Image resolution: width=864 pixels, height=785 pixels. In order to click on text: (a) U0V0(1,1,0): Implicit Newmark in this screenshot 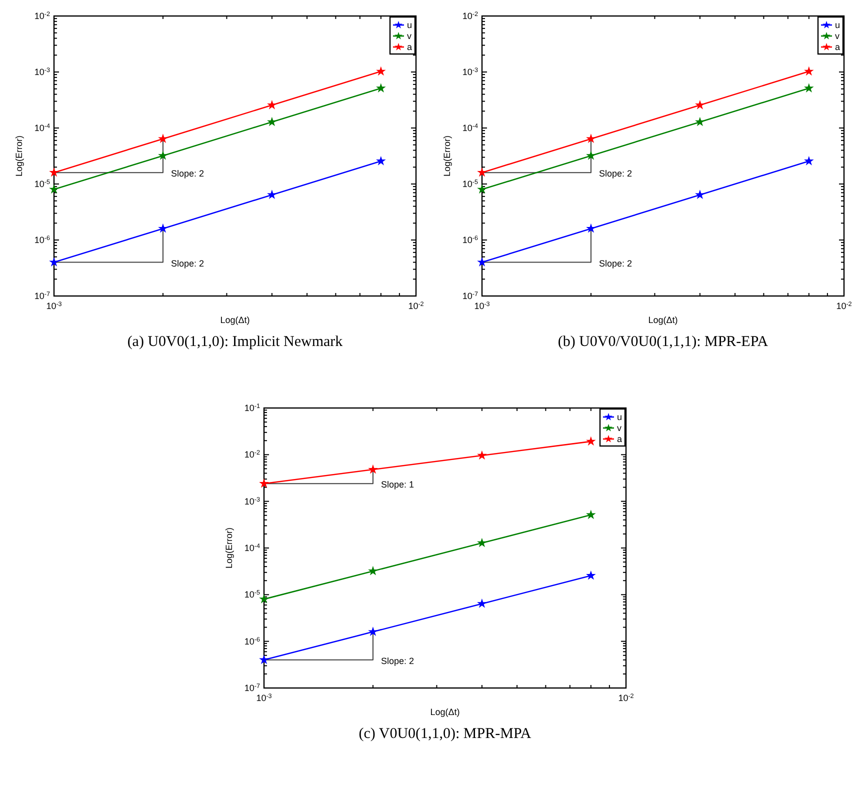, I will do `click(235, 342)`.